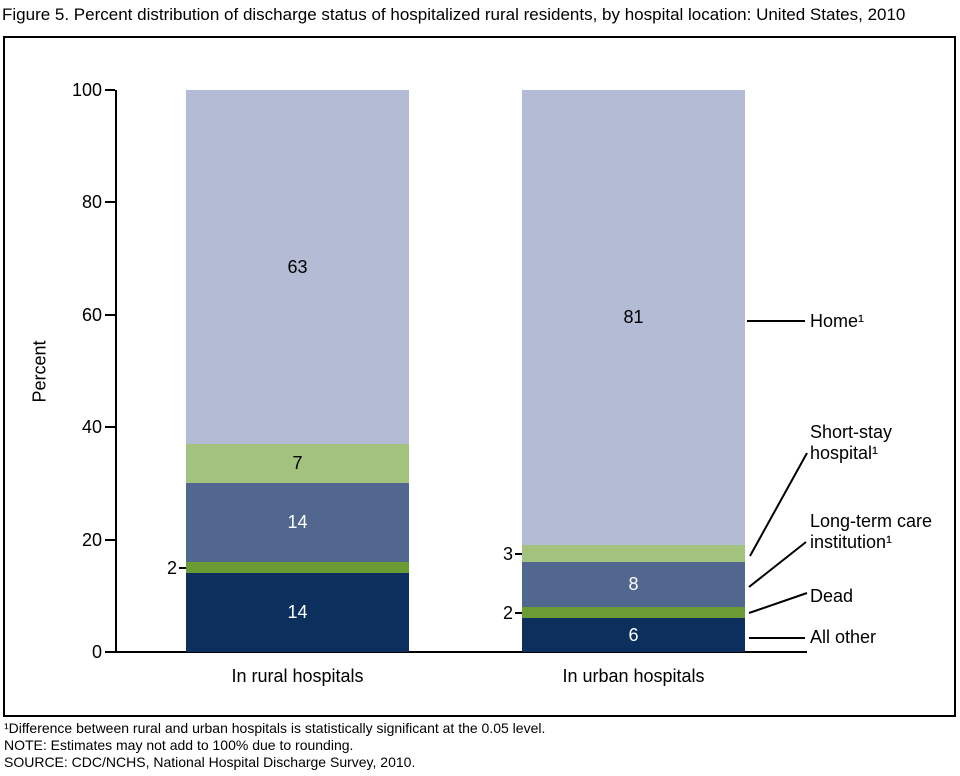 The image size is (960, 776). I want to click on legend-label-long-term-line1: Long-term care, so click(871, 521).